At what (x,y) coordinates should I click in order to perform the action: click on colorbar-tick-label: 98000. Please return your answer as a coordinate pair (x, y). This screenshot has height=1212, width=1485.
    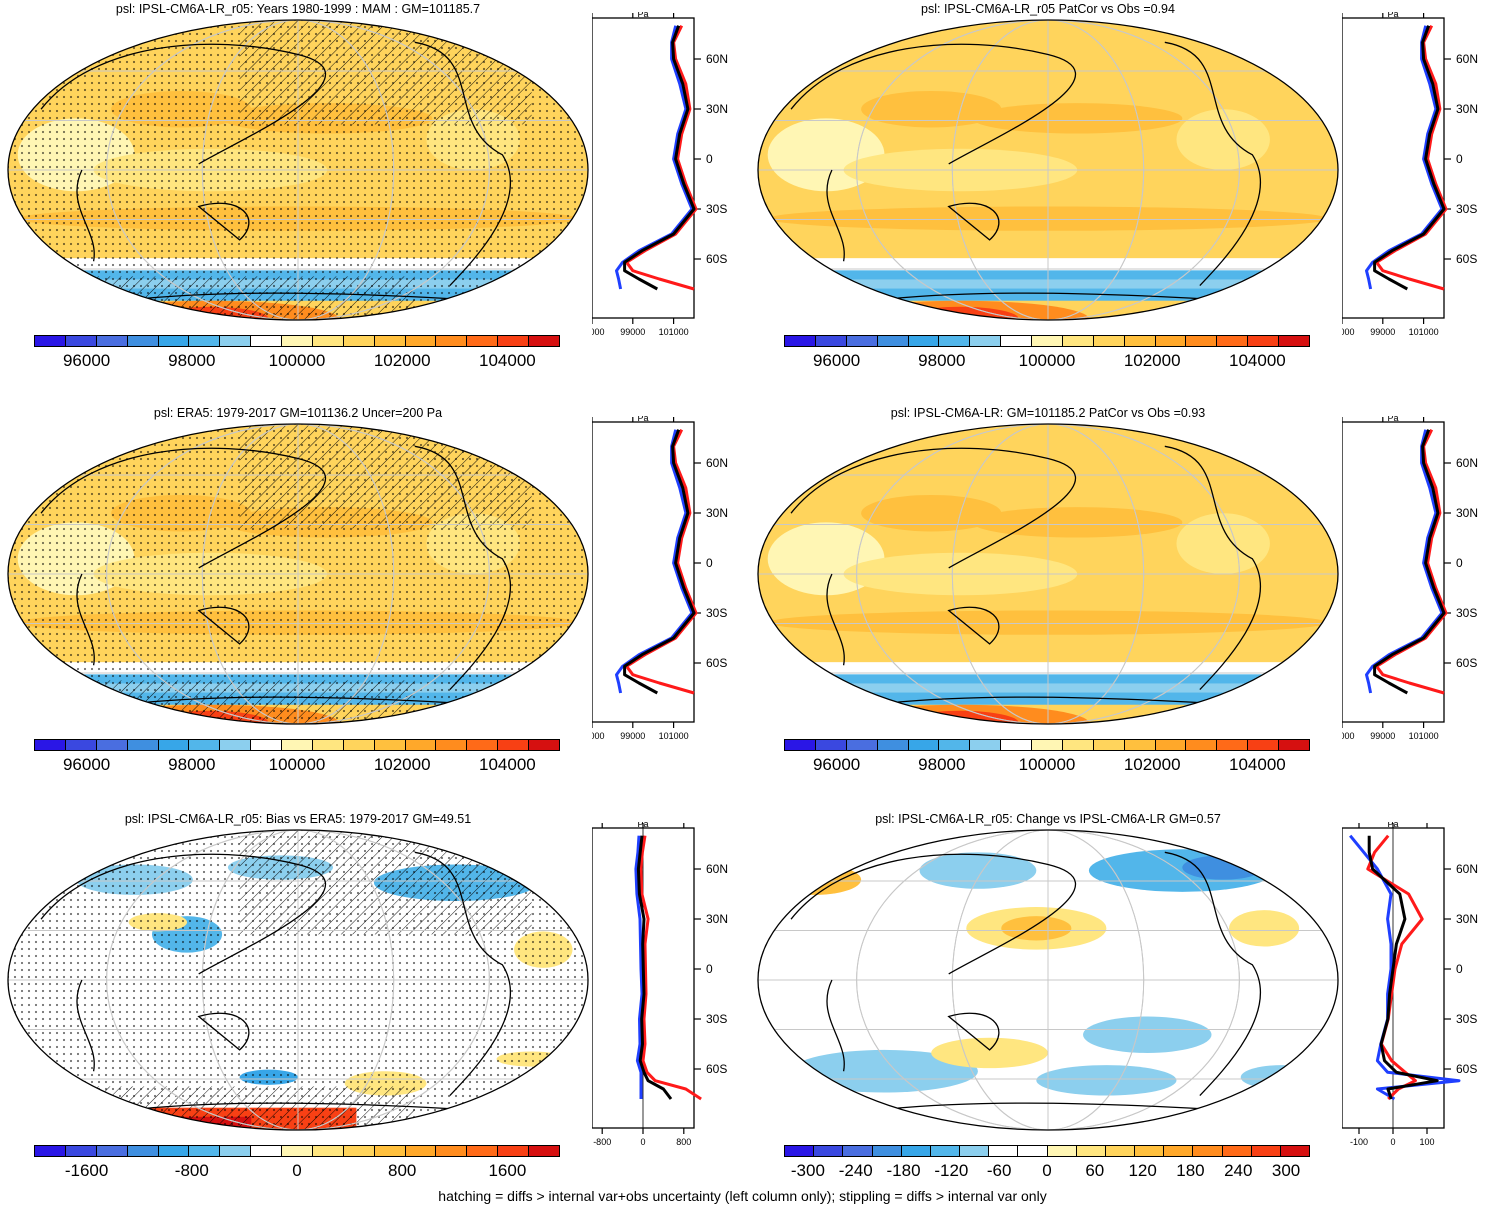
    Looking at the image, I should click on (192, 764).